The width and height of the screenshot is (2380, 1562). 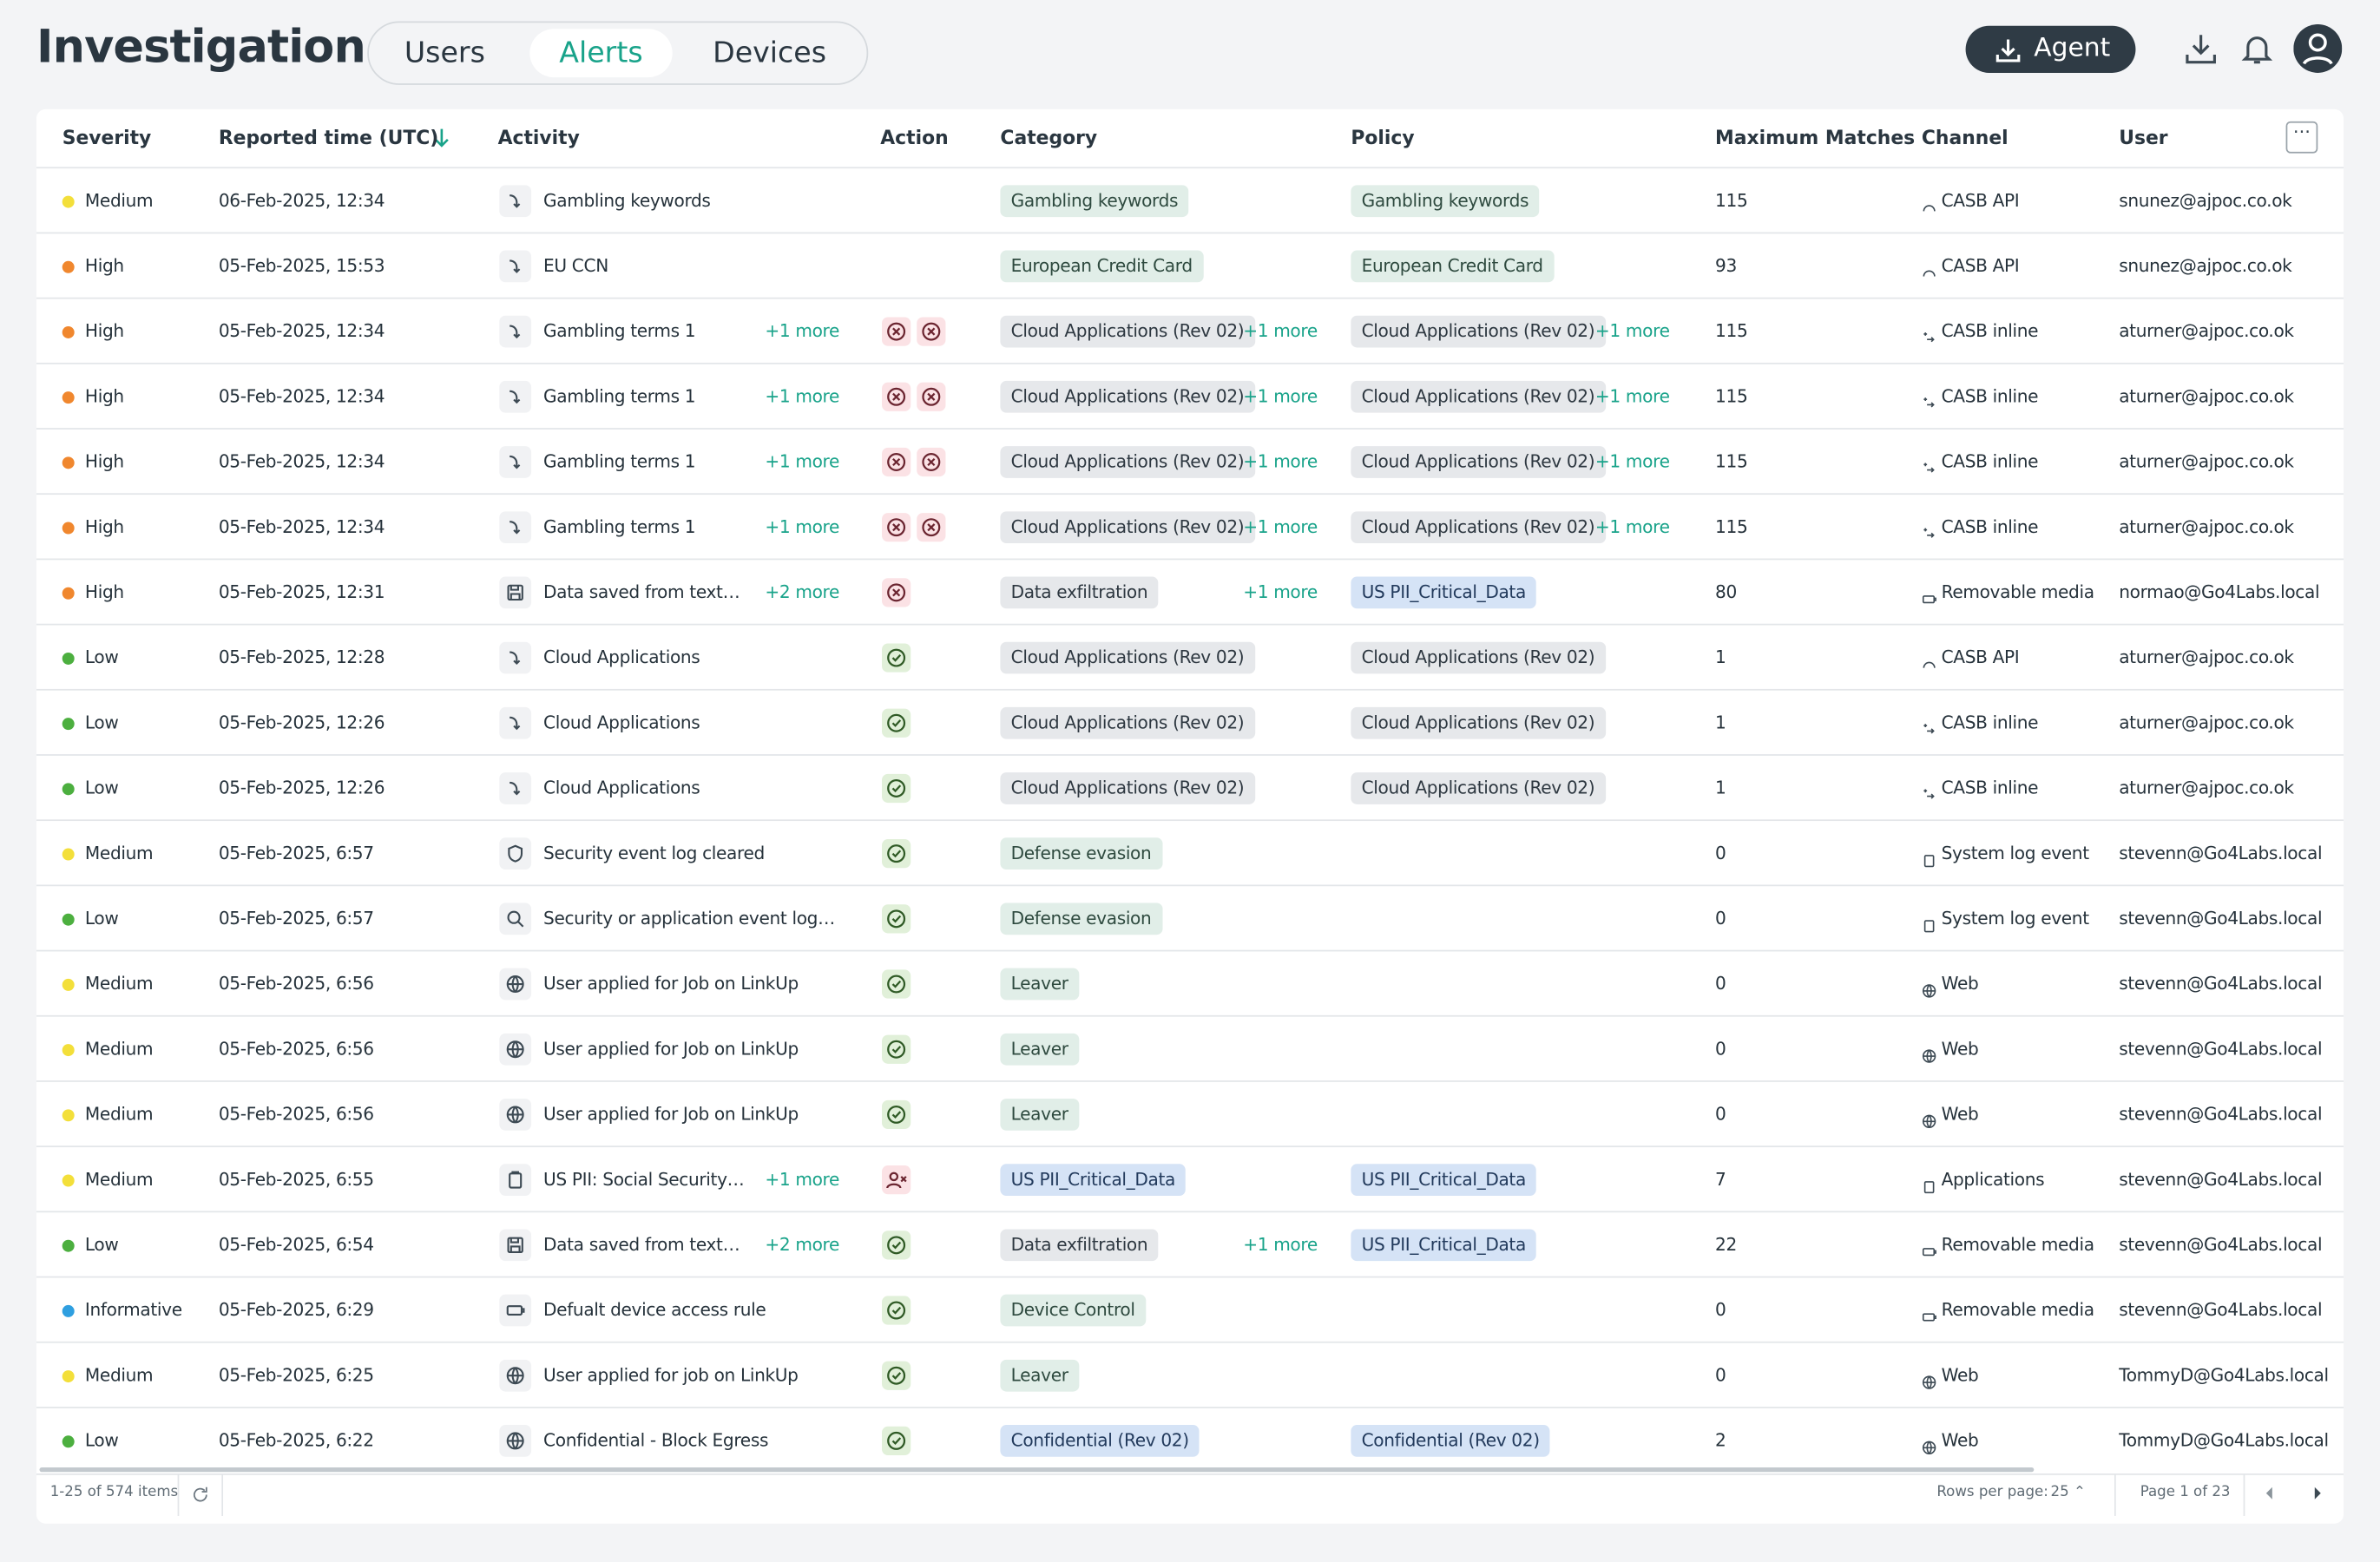 I want to click on category-tag: Defense evasion, so click(x=1080, y=853).